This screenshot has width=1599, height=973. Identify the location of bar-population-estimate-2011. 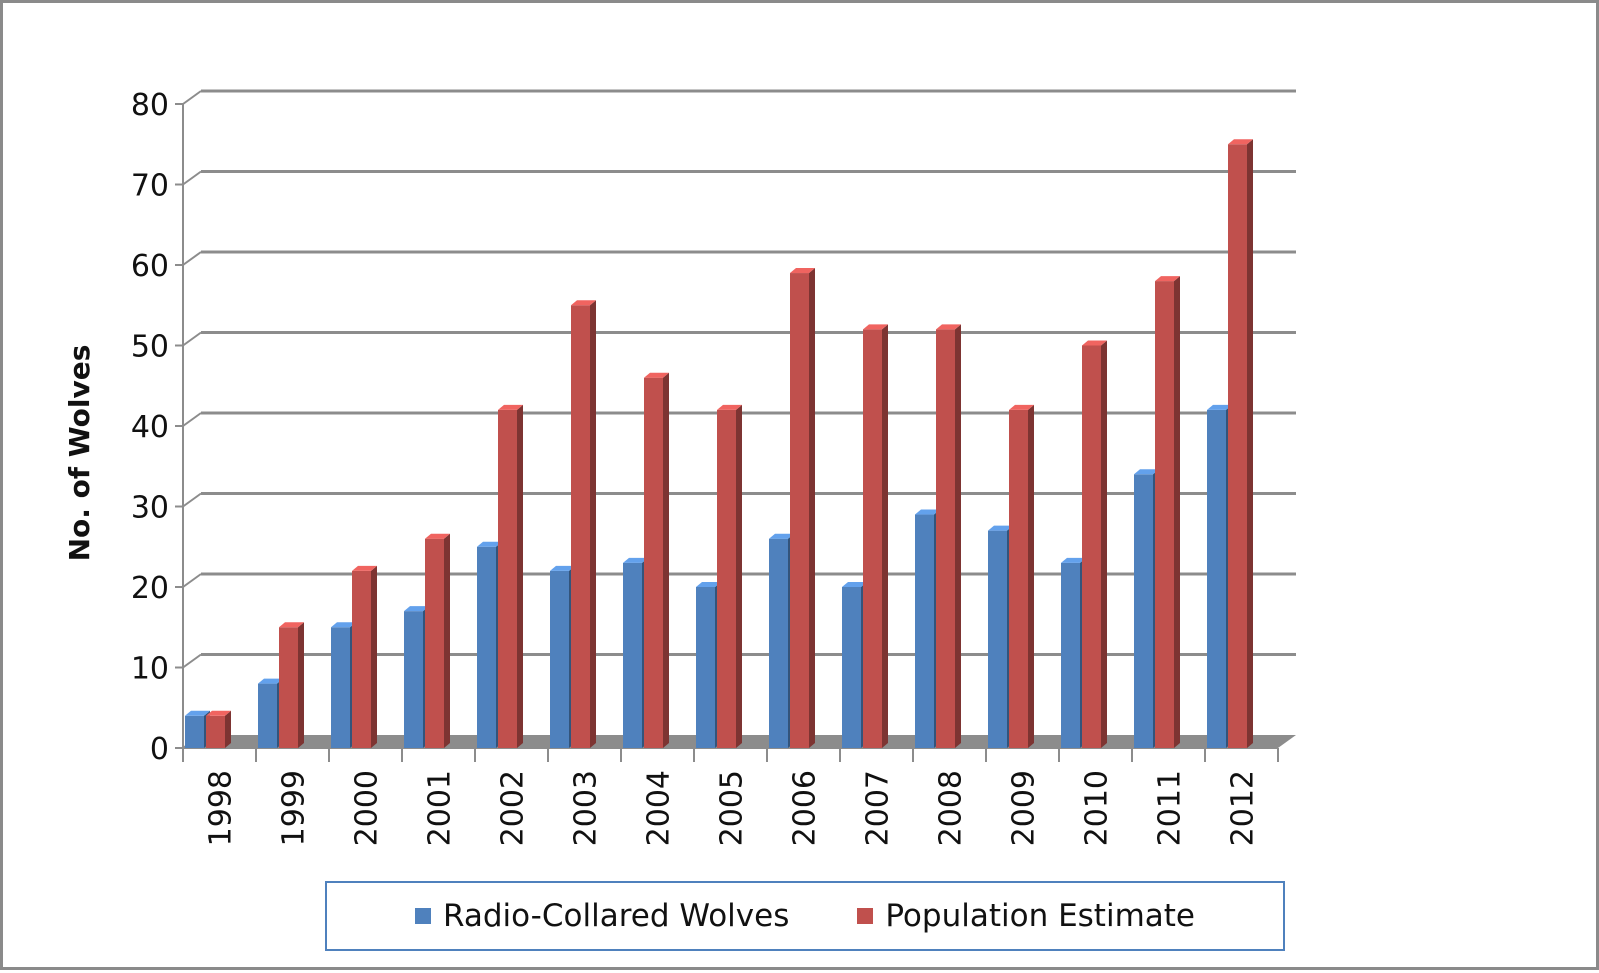
(1167, 512).